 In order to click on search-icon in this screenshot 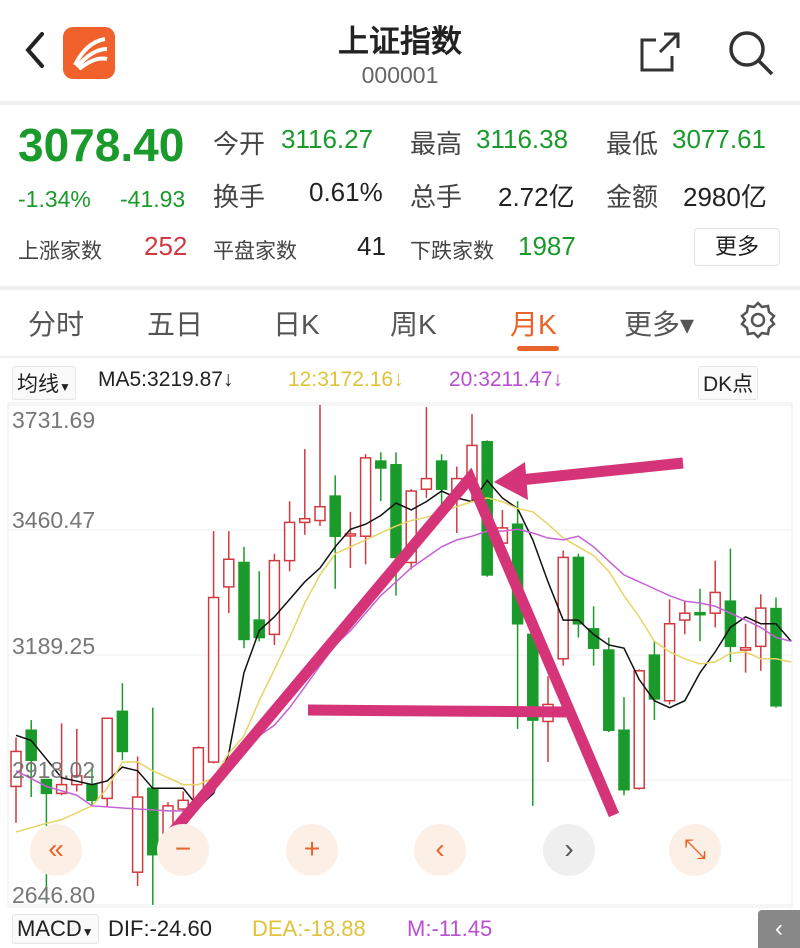, I will do `click(751, 53)`.